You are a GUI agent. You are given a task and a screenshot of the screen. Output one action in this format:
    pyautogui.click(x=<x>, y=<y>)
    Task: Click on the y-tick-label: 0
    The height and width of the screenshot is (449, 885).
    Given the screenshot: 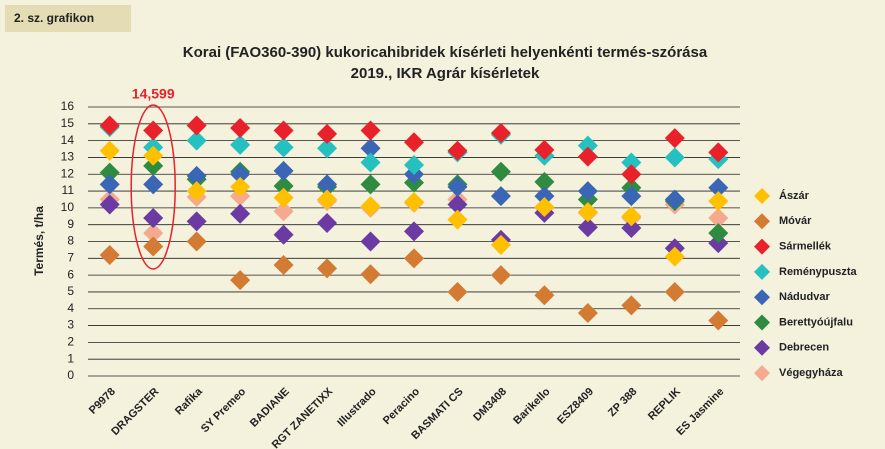 What is the action you would take?
    pyautogui.click(x=70, y=375)
    